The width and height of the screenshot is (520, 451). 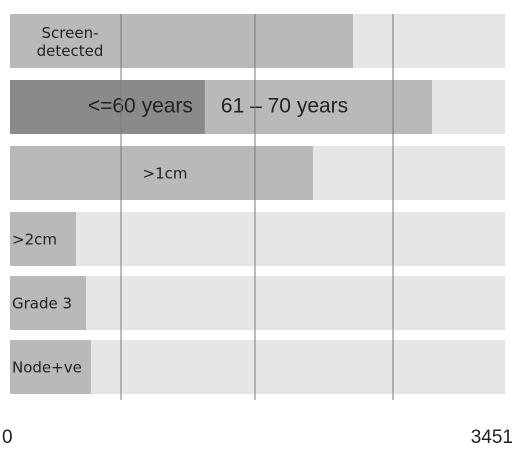 I want to click on segment-label: 61 – 70 years, so click(x=284, y=106).